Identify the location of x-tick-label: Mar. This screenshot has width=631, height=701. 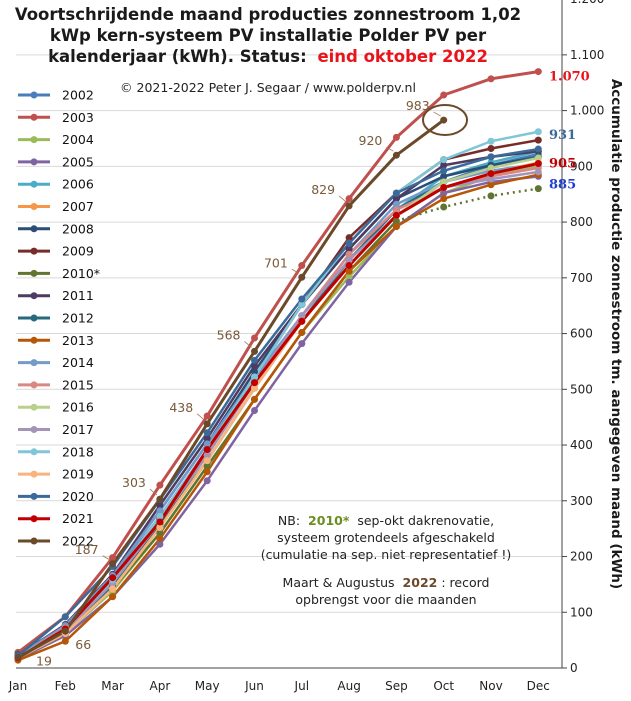
(112, 686).